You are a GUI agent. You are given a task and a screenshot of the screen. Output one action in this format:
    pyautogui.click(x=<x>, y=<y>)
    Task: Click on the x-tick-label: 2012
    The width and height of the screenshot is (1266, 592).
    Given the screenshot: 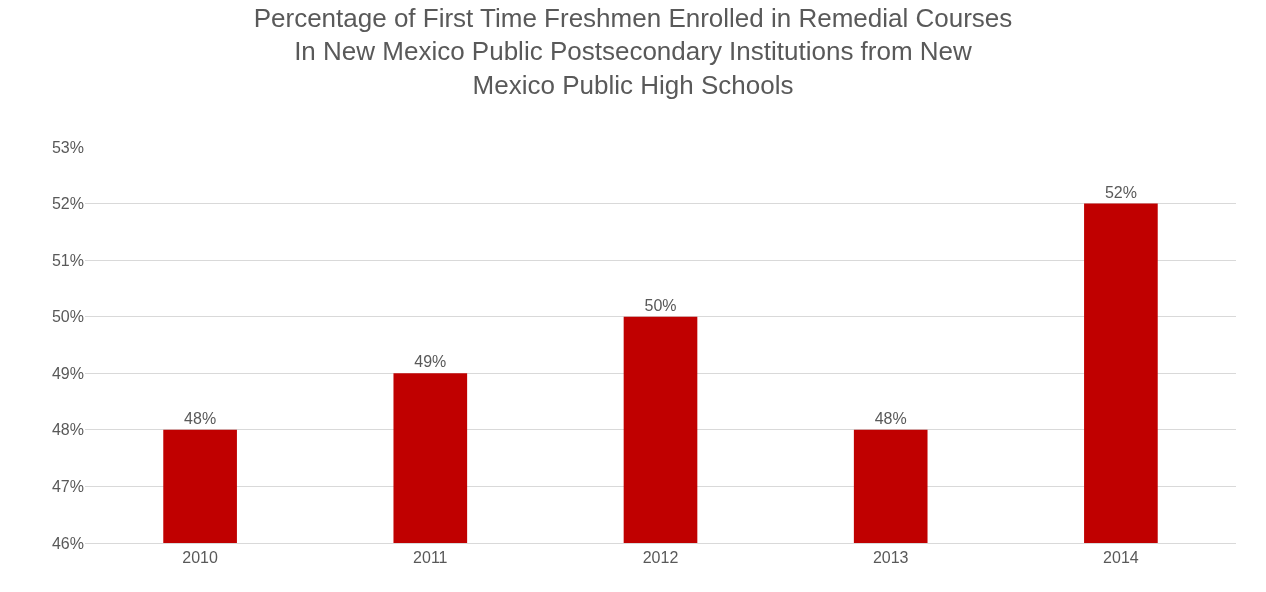 What is the action you would take?
    pyautogui.click(x=660, y=558)
    